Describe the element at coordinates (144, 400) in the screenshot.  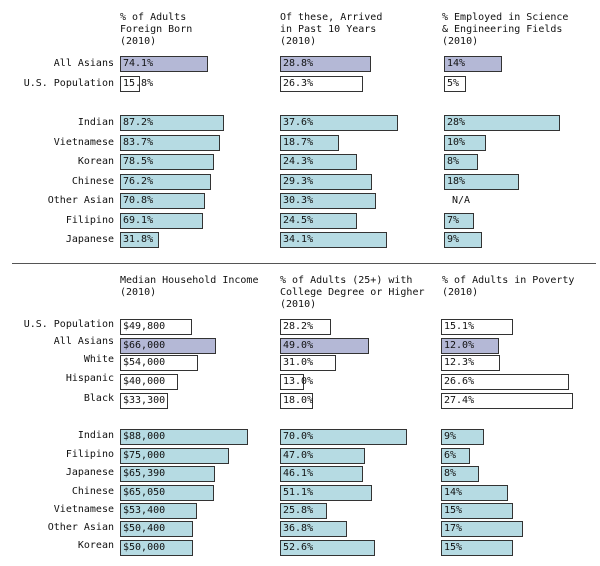
I see `value-label-black: $33,300` at that location.